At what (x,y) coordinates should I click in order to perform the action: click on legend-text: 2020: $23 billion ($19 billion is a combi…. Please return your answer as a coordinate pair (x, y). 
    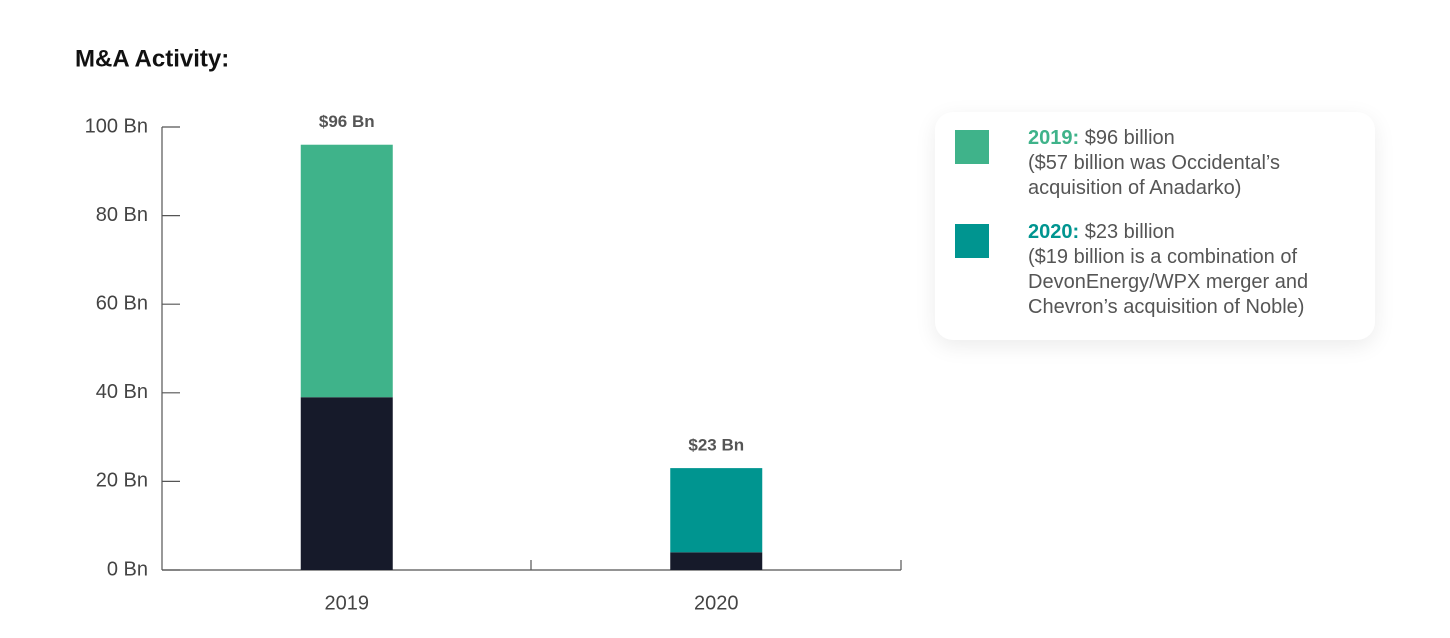
    Looking at the image, I should click on (1198, 270).